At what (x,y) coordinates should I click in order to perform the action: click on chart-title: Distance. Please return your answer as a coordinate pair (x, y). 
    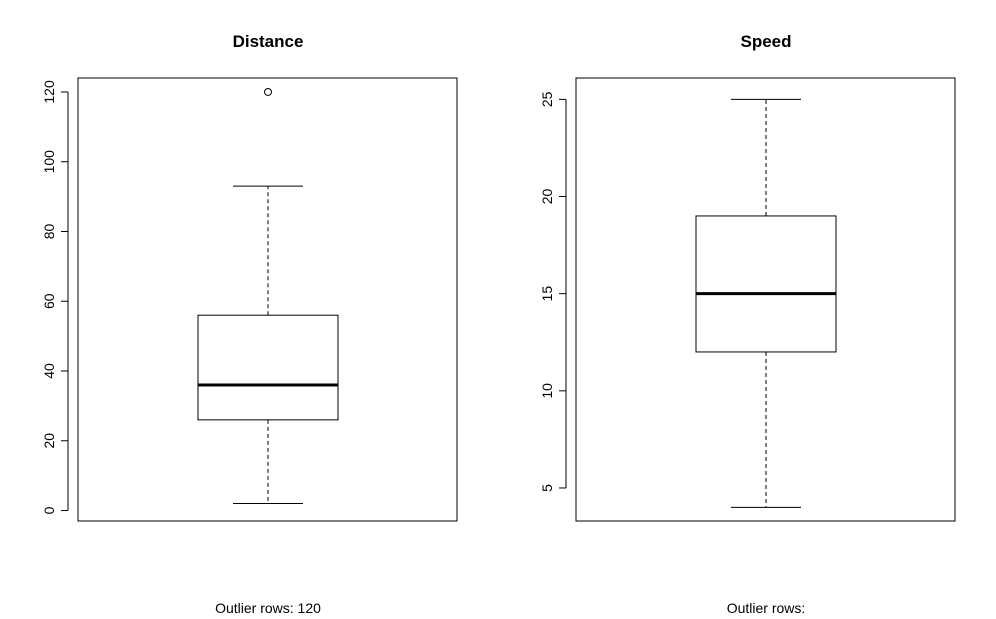
    Looking at the image, I should click on (268, 41).